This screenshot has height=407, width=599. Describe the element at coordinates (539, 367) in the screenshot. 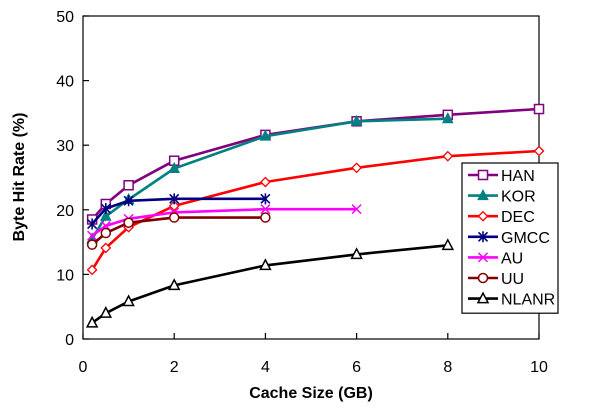

I see `x-tick-label: 10` at that location.